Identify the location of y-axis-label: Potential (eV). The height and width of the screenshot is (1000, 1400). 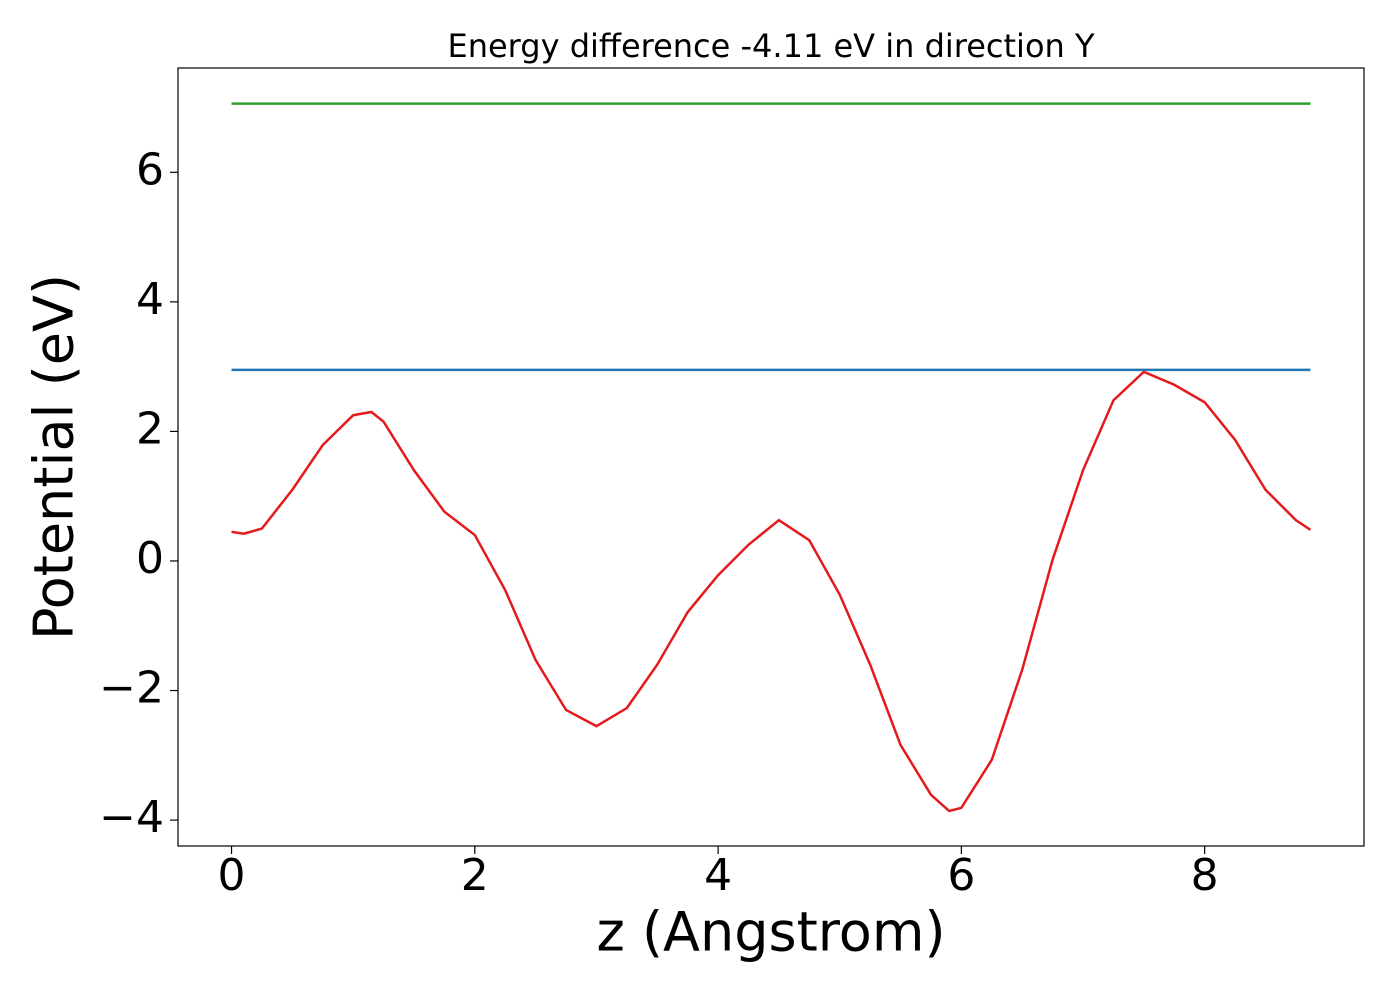
(54, 457).